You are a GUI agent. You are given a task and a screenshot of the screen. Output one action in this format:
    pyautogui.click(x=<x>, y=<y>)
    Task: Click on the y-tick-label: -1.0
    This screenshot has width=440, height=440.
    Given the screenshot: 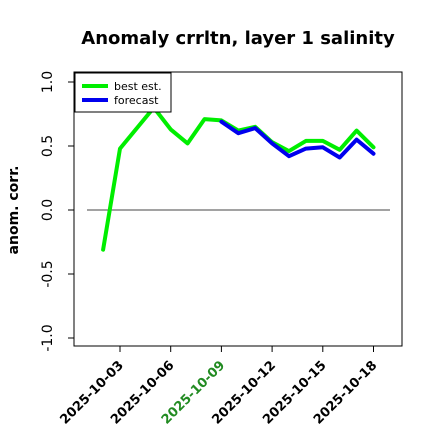 What is the action you would take?
    pyautogui.click(x=48, y=337)
    